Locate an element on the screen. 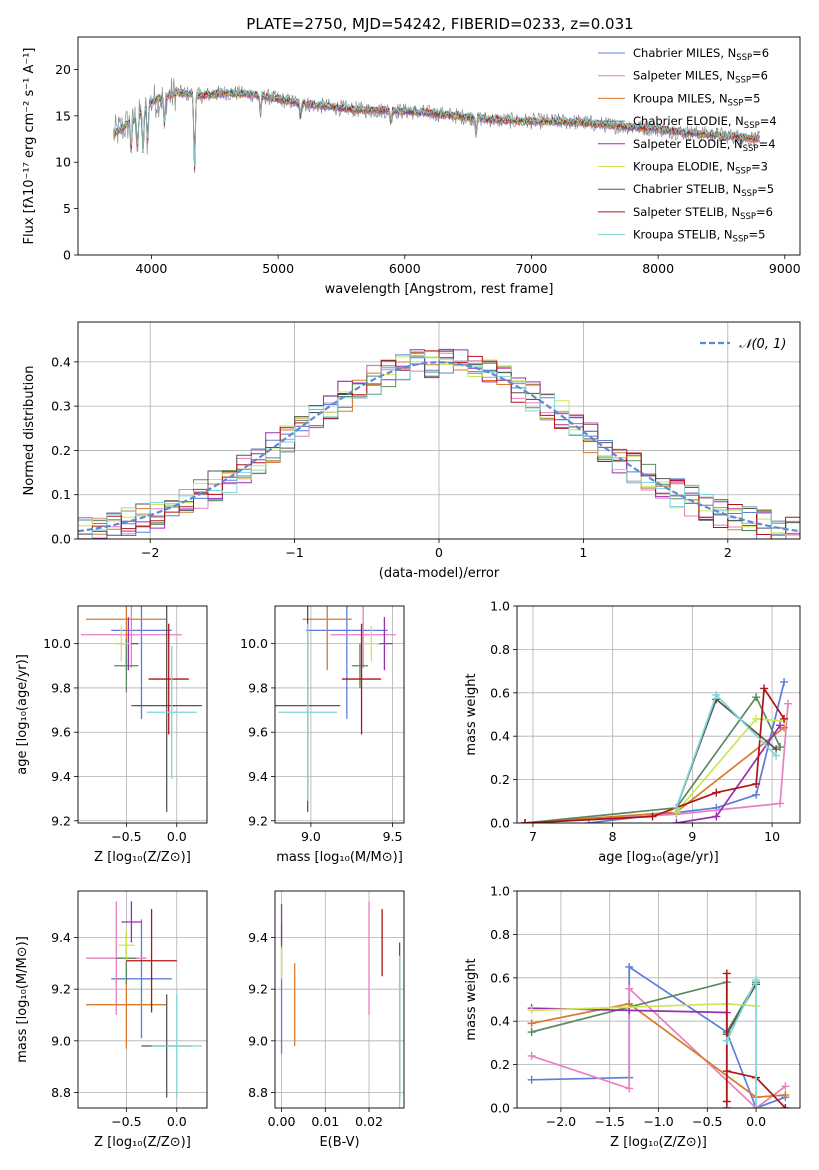  weight-line-salpeter-stelib is located at coordinates (654, 753).